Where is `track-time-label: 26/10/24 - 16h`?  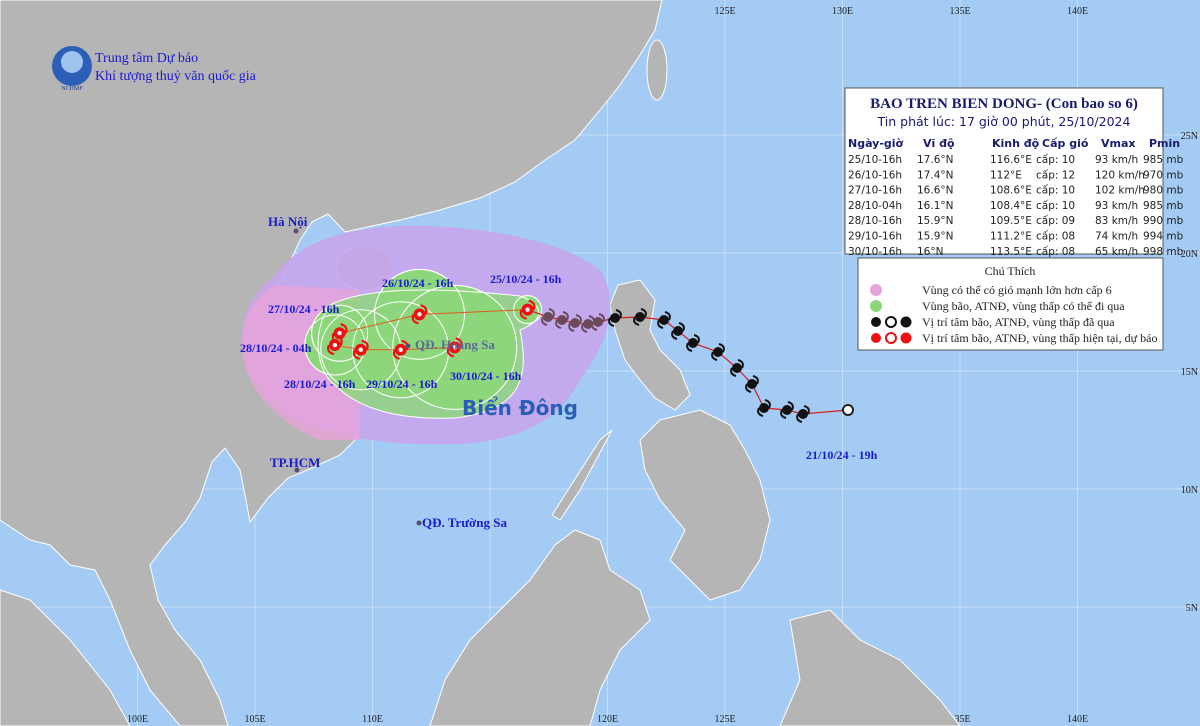
track-time-label: 26/10/24 - 16h is located at coordinates (418, 283).